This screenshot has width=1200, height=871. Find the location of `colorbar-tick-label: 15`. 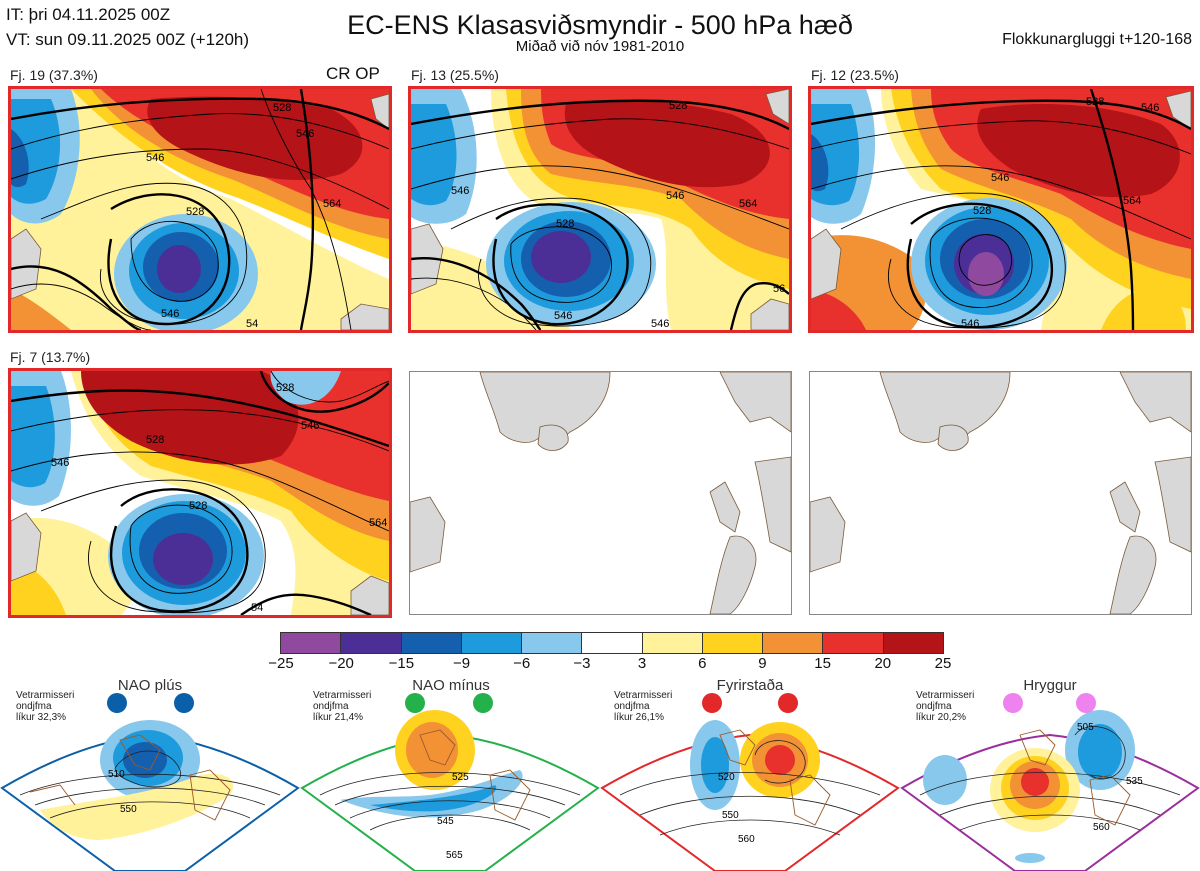

colorbar-tick-label: 15 is located at coordinates (822, 663).